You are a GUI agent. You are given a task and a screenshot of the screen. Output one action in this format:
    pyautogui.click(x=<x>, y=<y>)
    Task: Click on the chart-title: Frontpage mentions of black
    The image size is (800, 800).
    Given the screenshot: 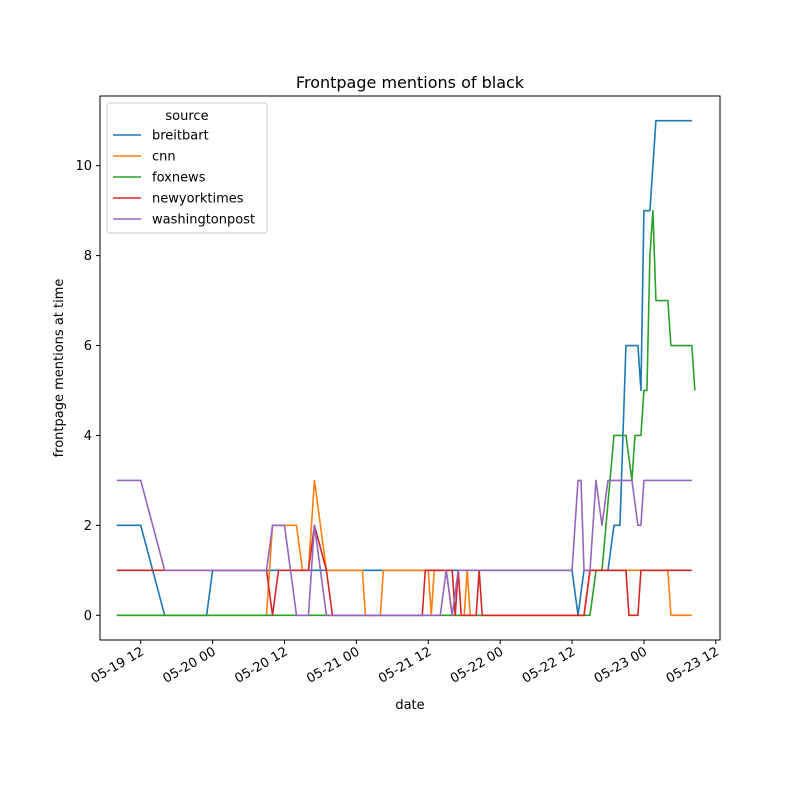 What is the action you would take?
    pyautogui.click(x=410, y=82)
    